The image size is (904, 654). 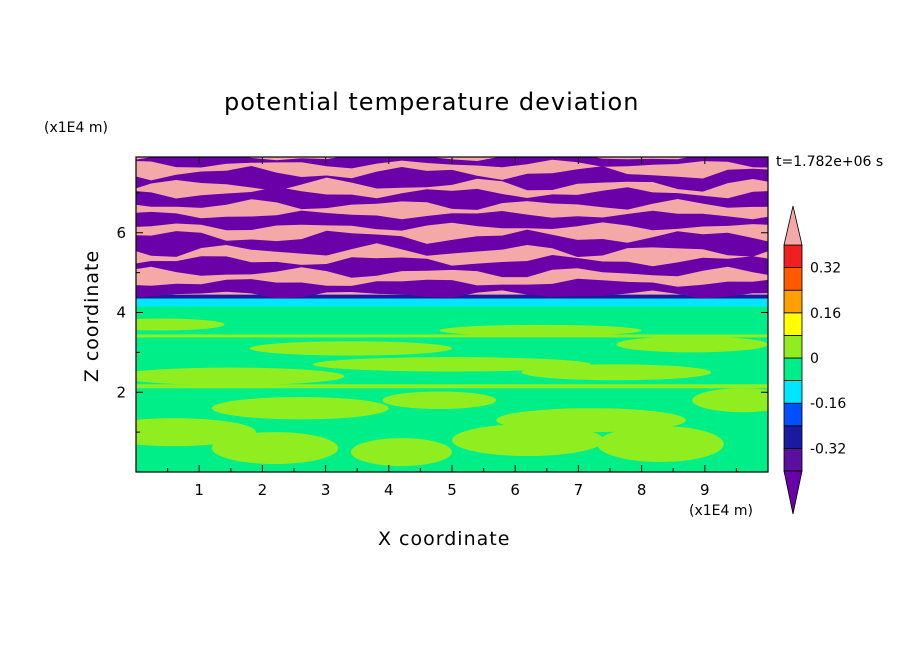 What do you see at coordinates (263, 490) in the screenshot?
I see `x-tick-label: 2` at bounding box center [263, 490].